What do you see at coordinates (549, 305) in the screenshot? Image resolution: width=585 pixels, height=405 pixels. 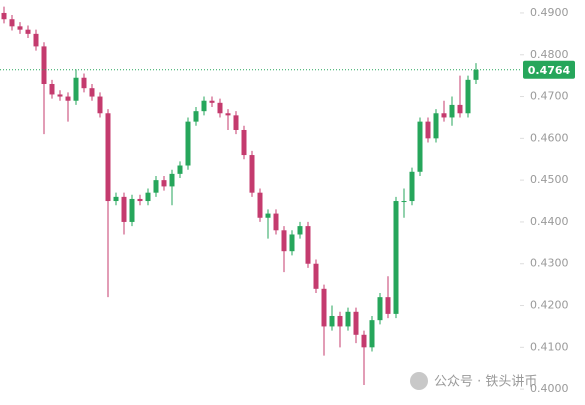 I see `y-tick-label: 0.4200` at bounding box center [549, 305].